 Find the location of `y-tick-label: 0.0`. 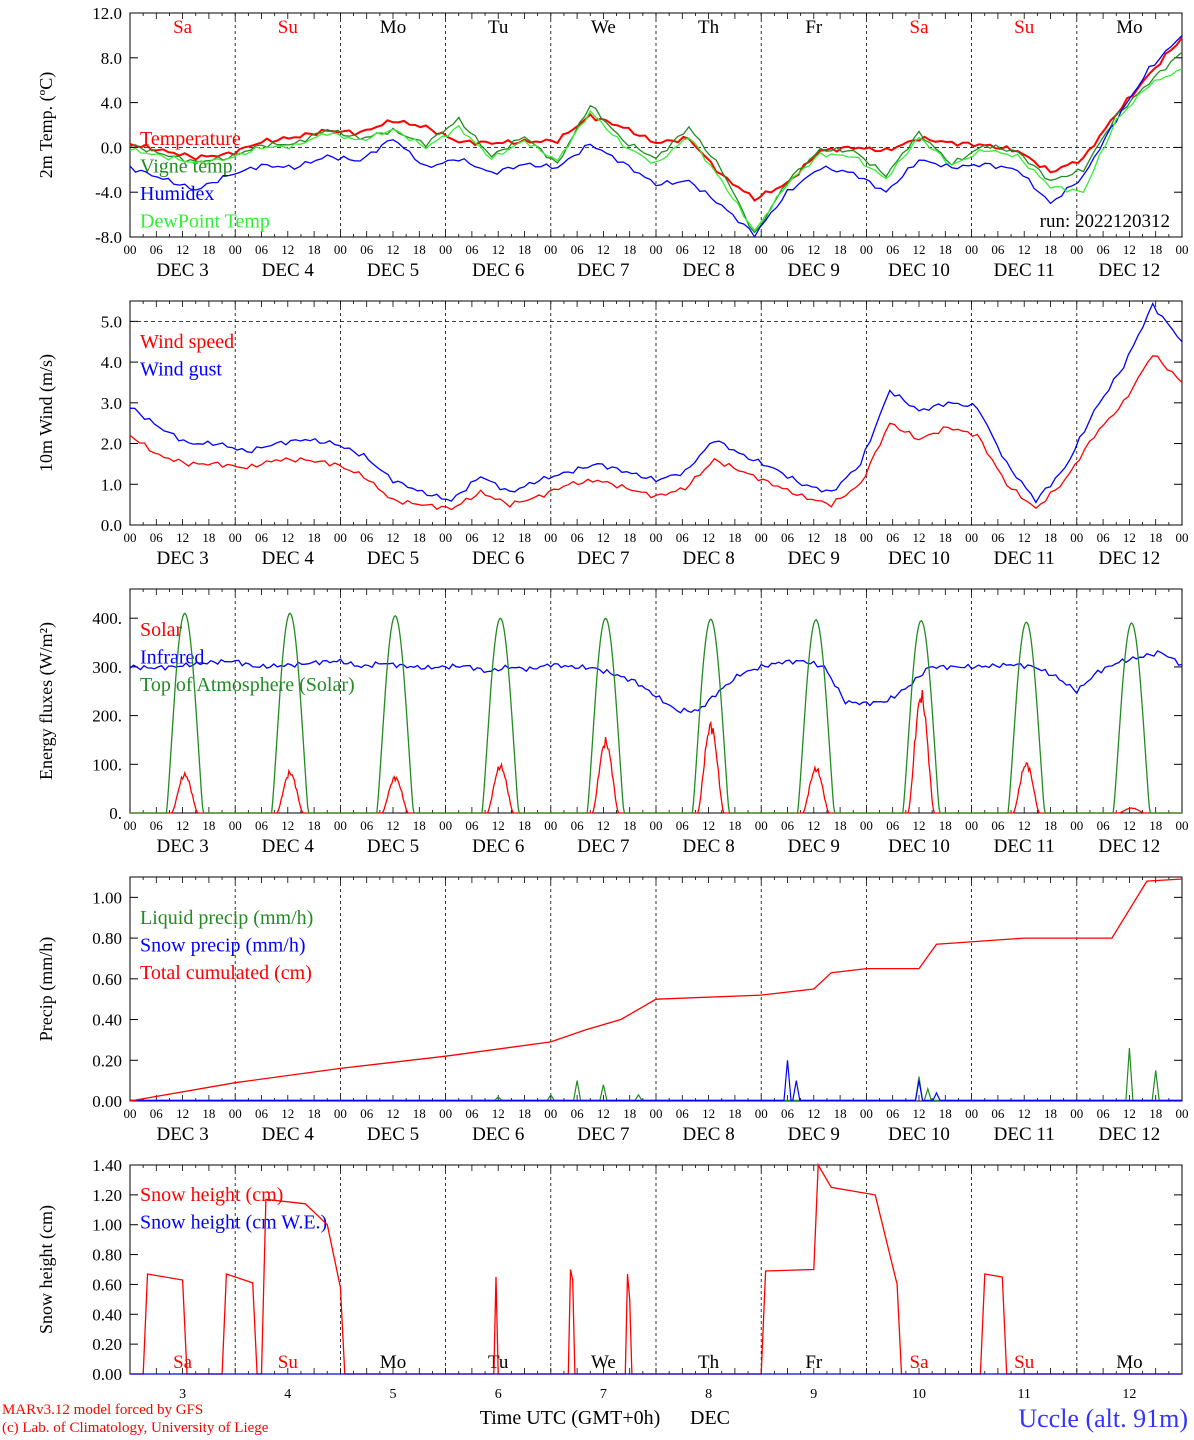

y-tick-label: 0.0 is located at coordinates (111, 525).